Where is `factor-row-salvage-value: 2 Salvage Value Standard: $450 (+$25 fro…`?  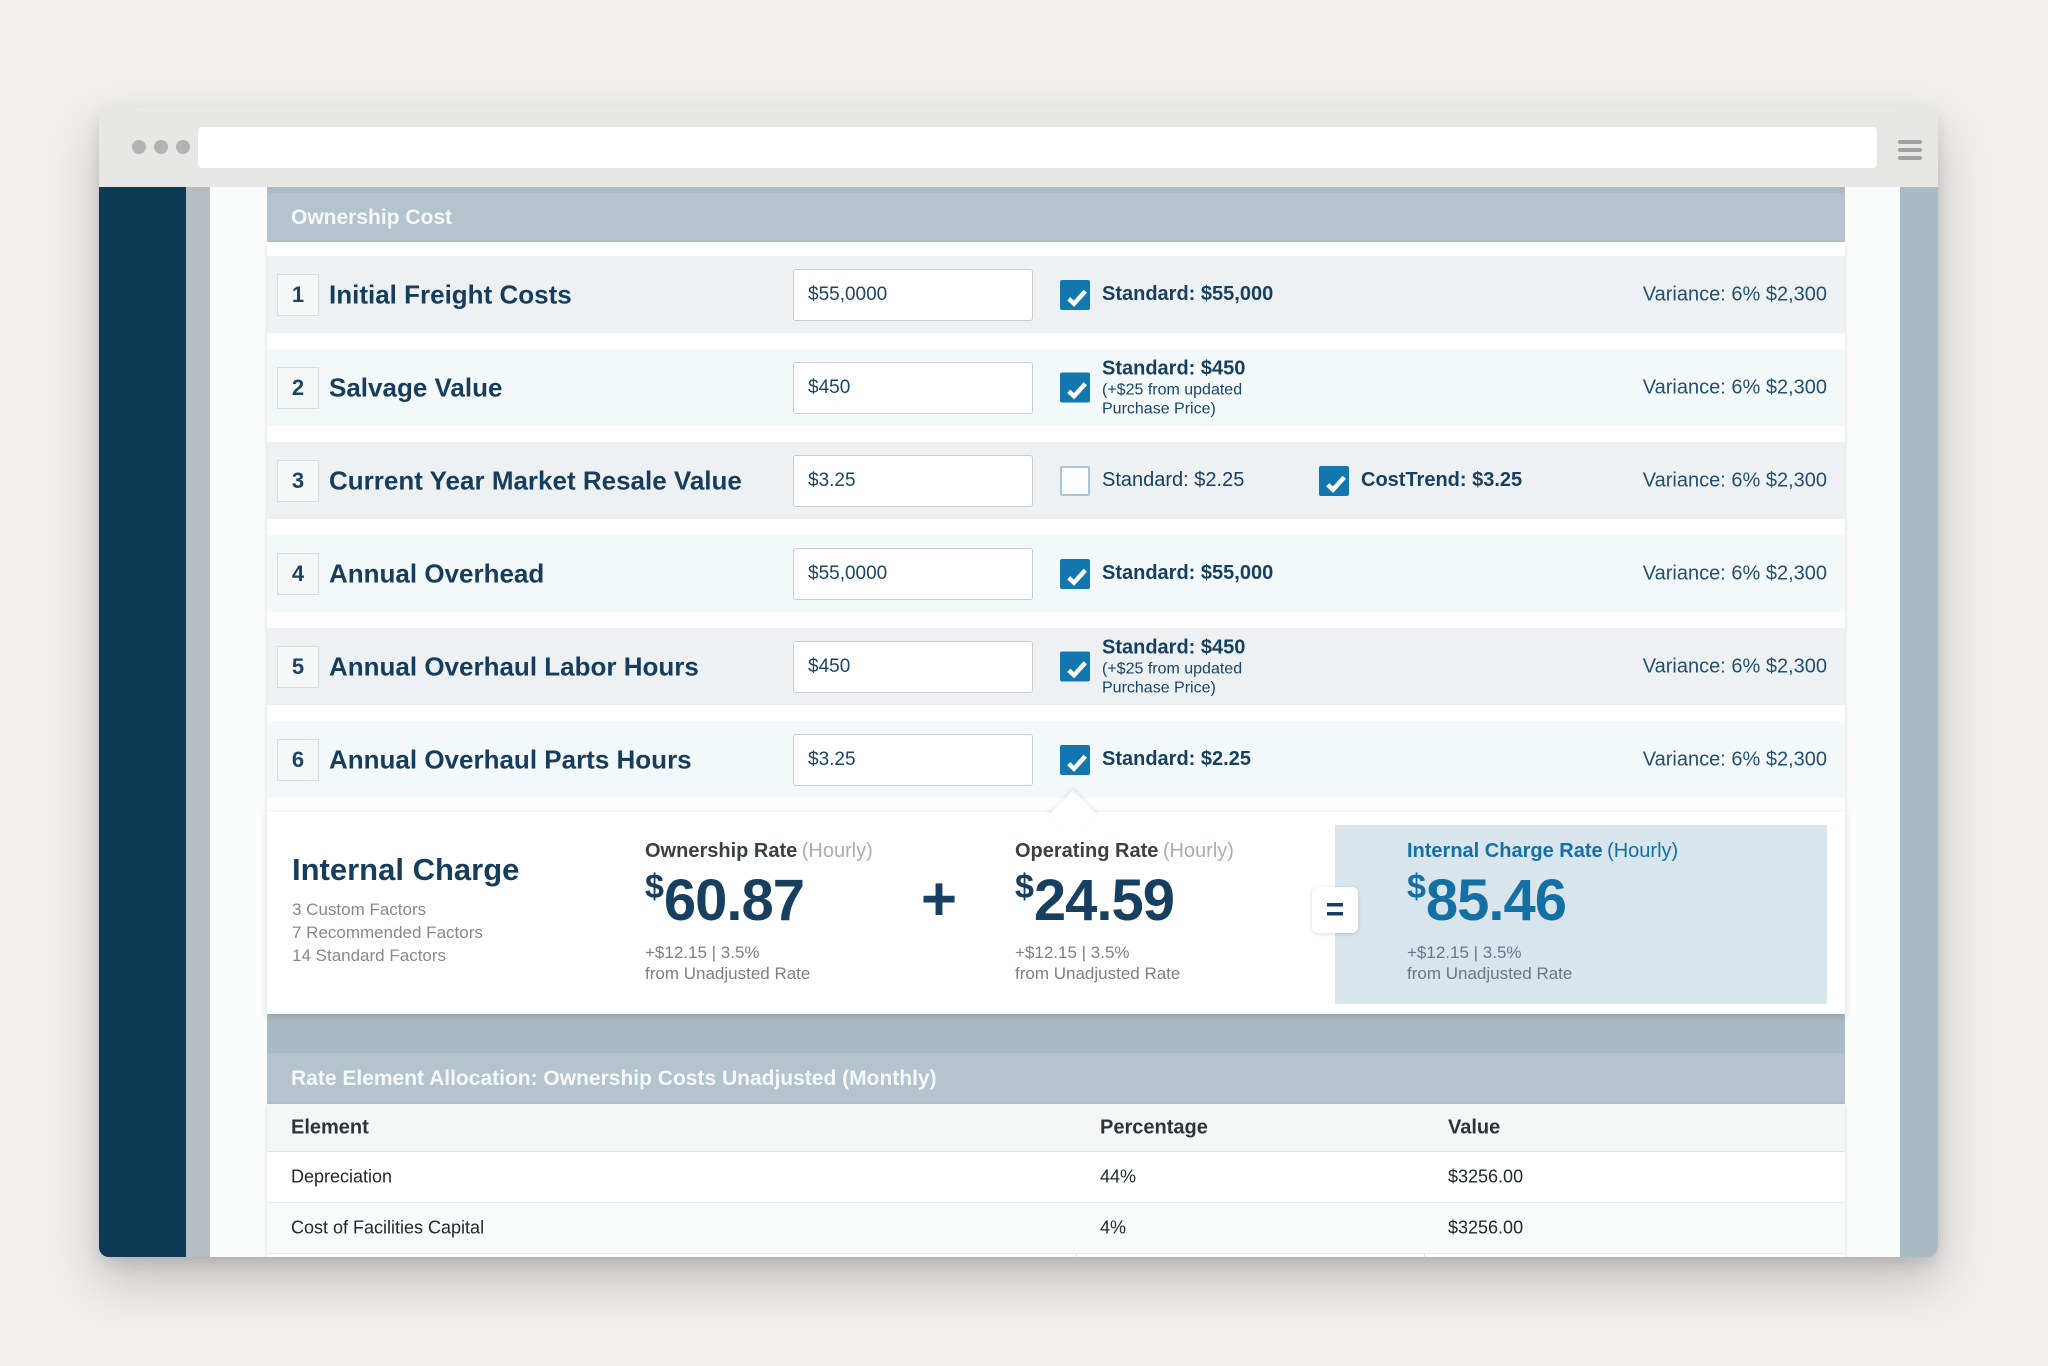
factor-row-salvage-value: 2 Salvage Value Standard: $450 (+$25 fro… is located at coordinates (1056, 387).